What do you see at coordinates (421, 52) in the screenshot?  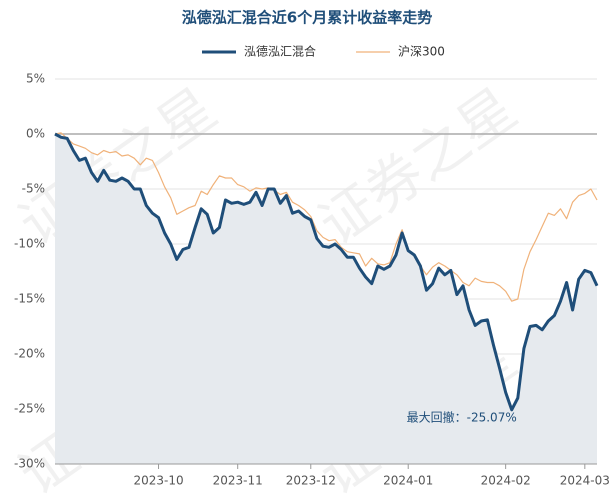 I see `legend-label: 沪深300` at bounding box center [421, 52].